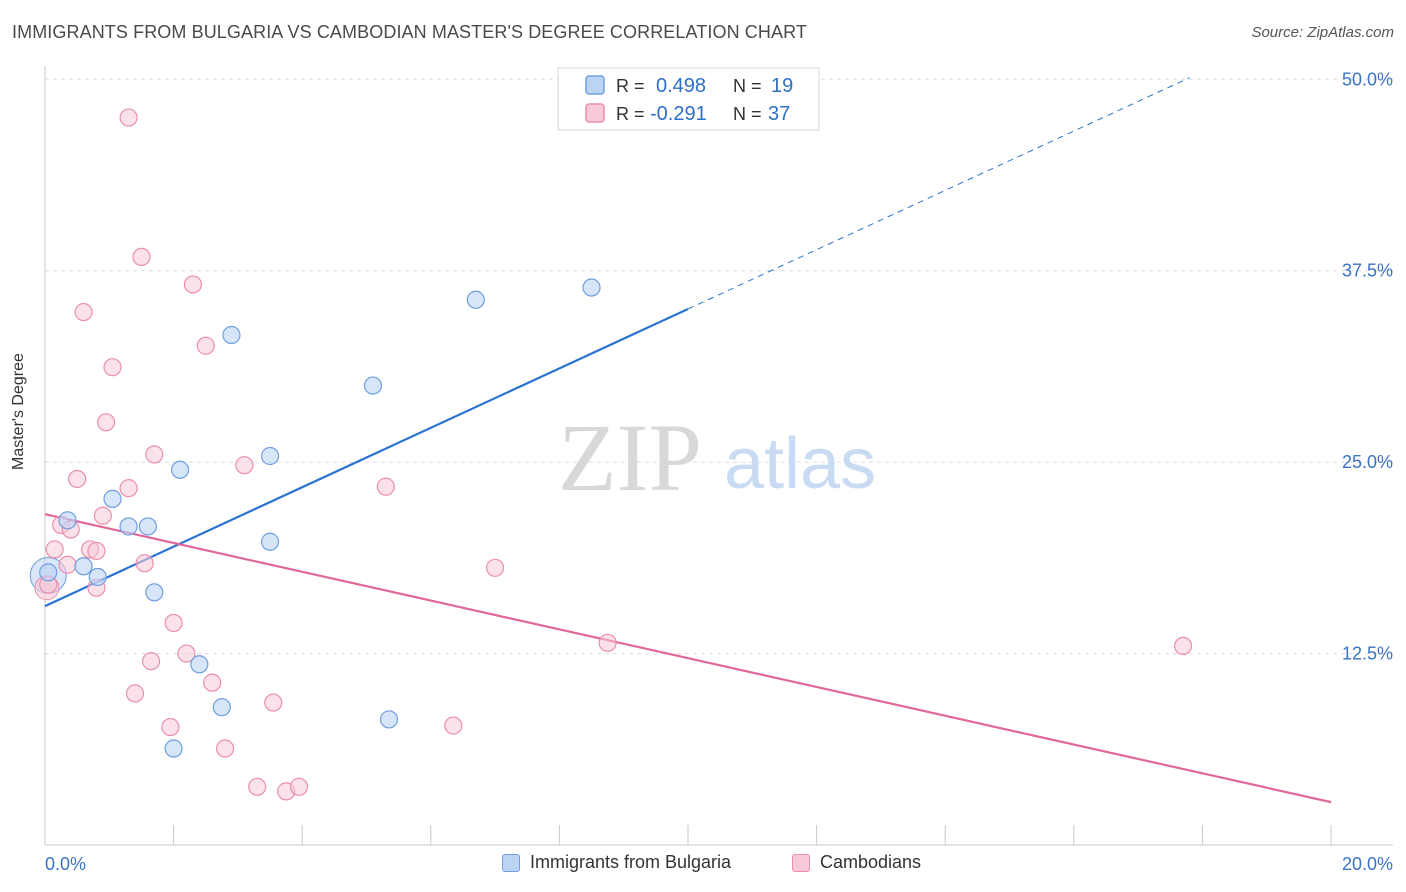 This screenshot has width=1406, height=892. I want to click on watermark: ZIP atlas, so click(717, 457).